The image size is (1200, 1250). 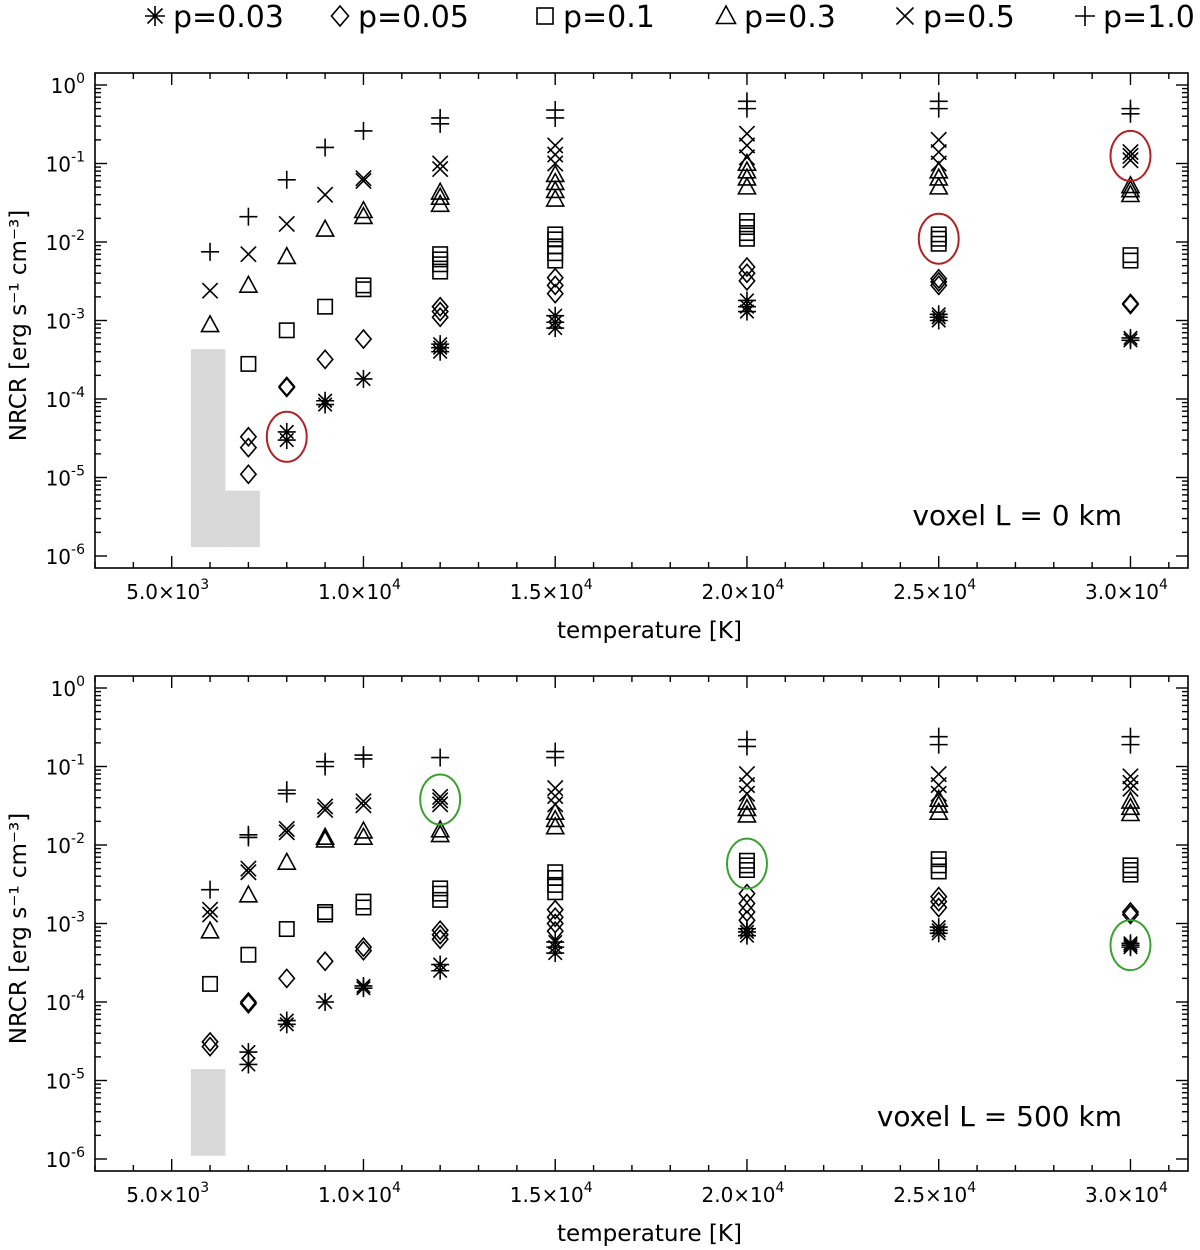 I want to click on series-diamond, so click(x=670, y=970).